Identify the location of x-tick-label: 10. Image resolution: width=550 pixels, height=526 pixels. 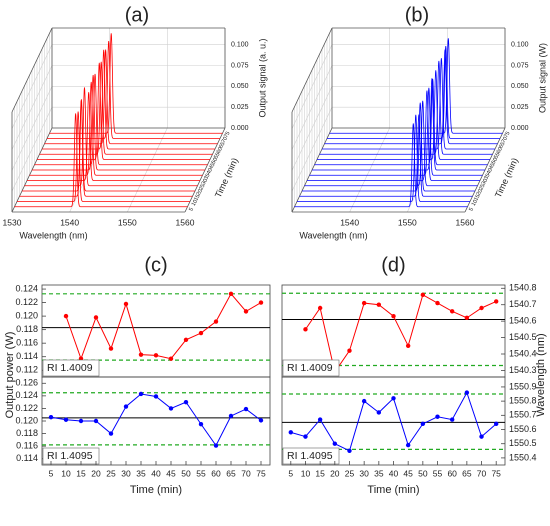
(66, 473).